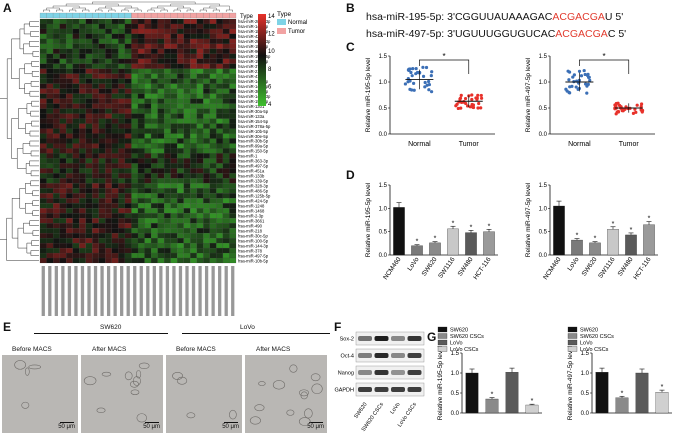 This screenshot has height=436, width=685. What do you see at coordinates (543, 83) in the screenshot?
I see `y-tick-label: 1.0` at bounding box center [543, 83].